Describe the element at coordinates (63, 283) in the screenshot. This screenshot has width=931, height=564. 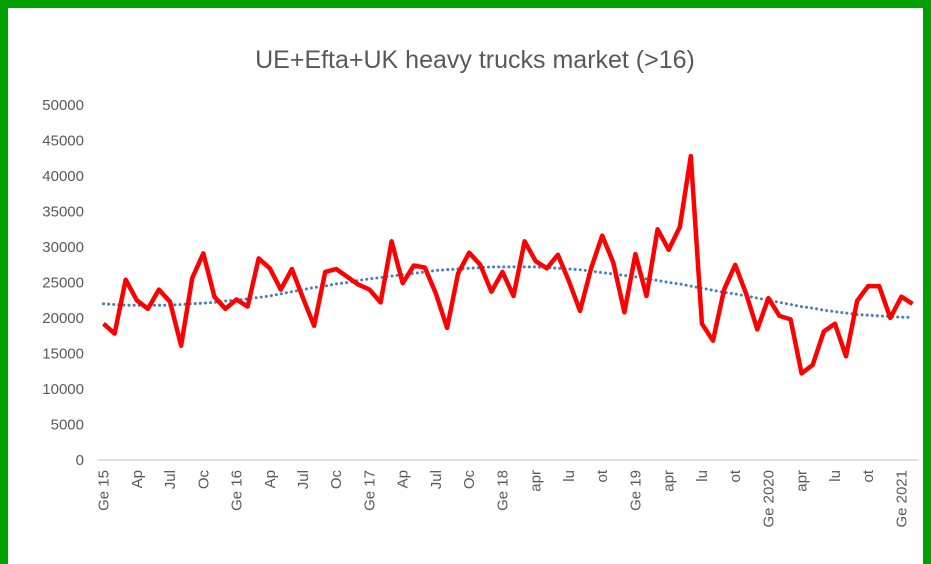
I see `y-tick-label: 25000` at that location.